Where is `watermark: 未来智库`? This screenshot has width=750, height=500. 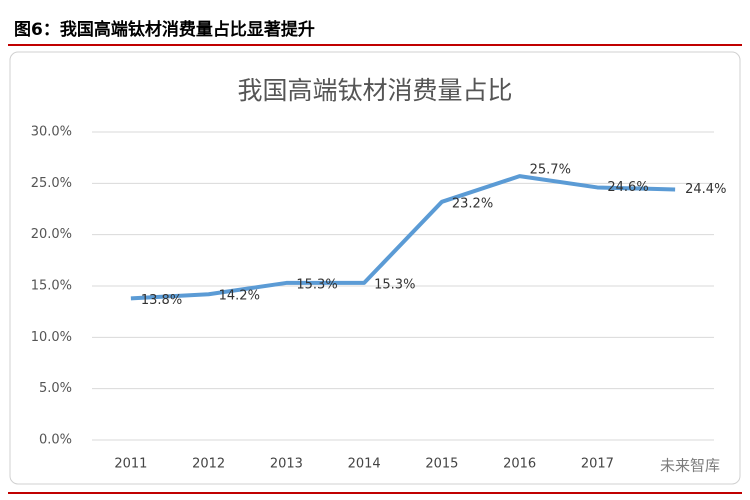
watermark: 未来智库 is located at coordinates (690, 466).